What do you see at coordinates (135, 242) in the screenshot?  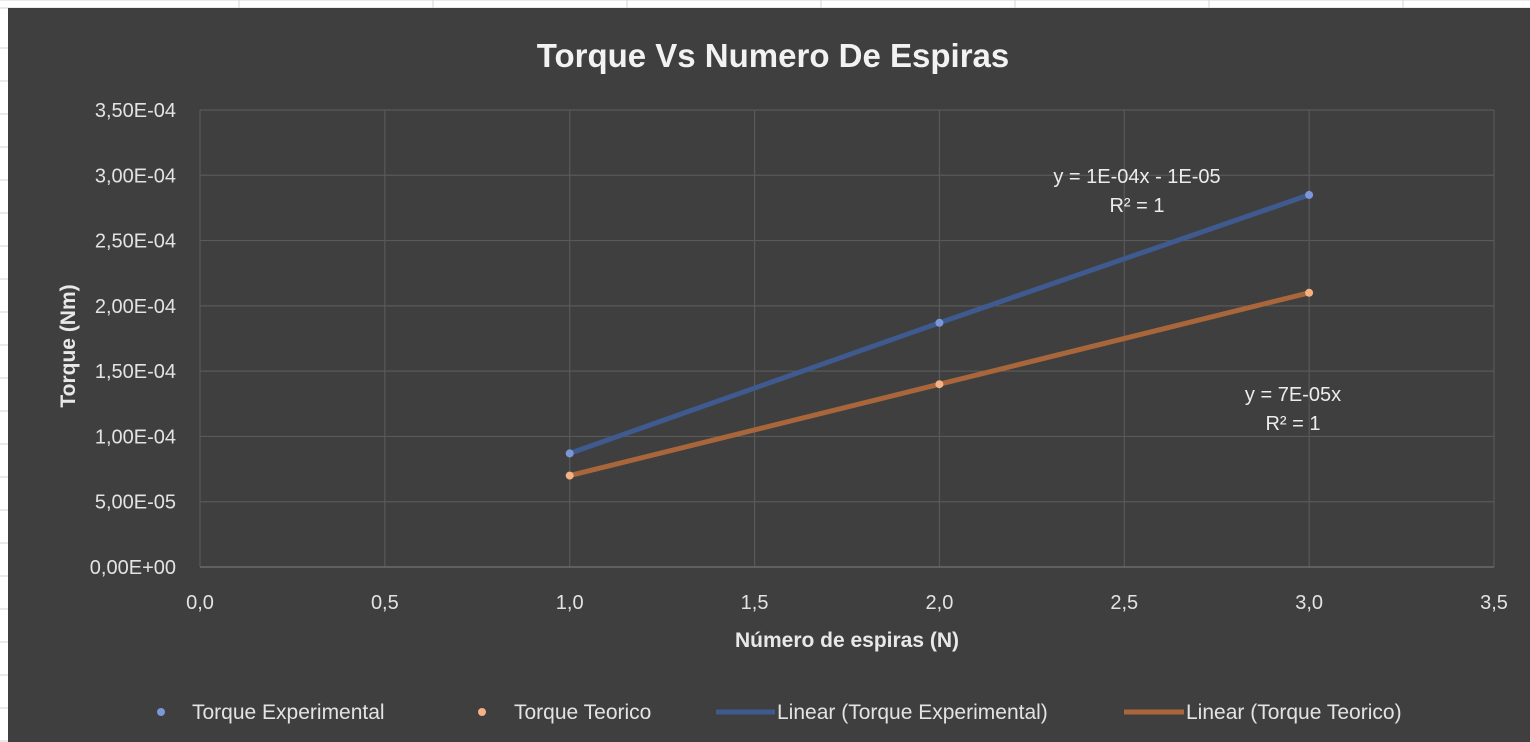 I see `y-tick-label: 2,50E-04` at bounding box center [135, 242].